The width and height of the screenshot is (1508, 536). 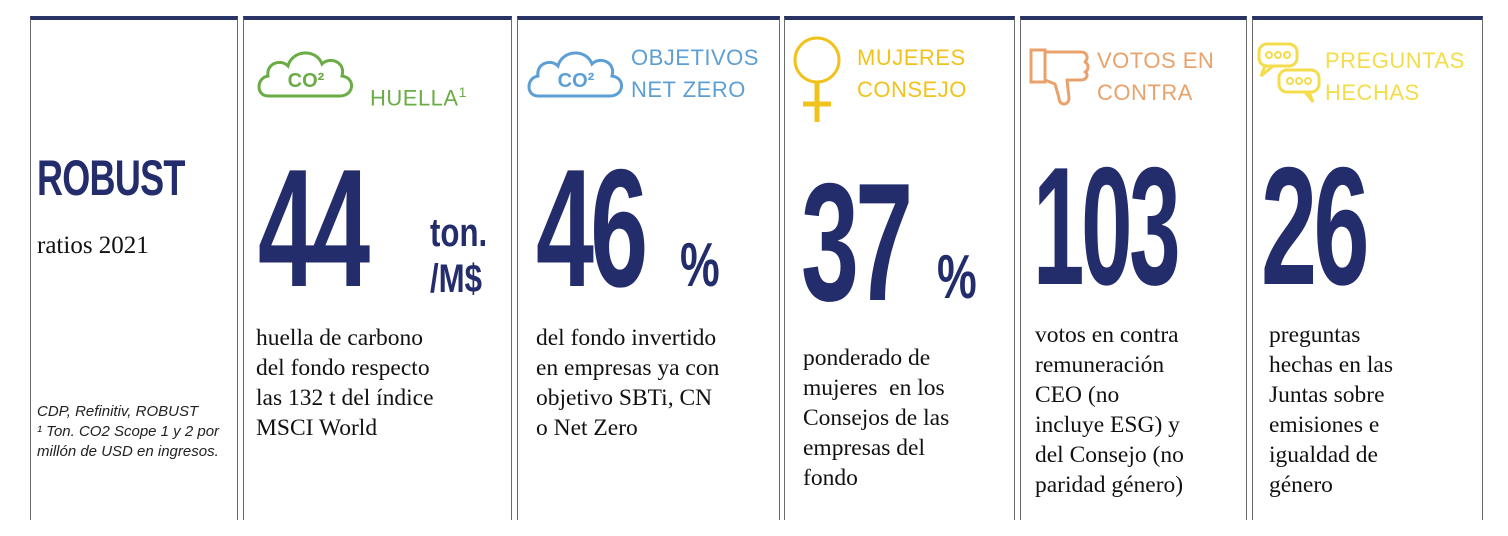 I want to click on title-line-2: NET ZERO, so click(x=688, y=89).